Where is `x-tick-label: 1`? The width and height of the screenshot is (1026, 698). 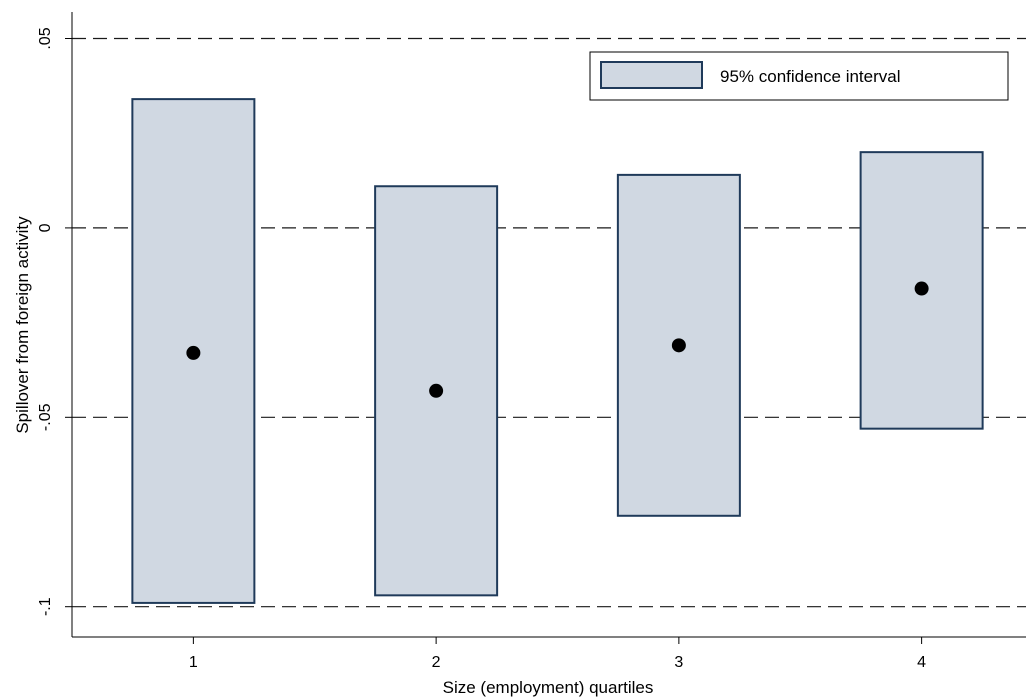 x-tick-label: 1 is located at coordinates (193, 662).